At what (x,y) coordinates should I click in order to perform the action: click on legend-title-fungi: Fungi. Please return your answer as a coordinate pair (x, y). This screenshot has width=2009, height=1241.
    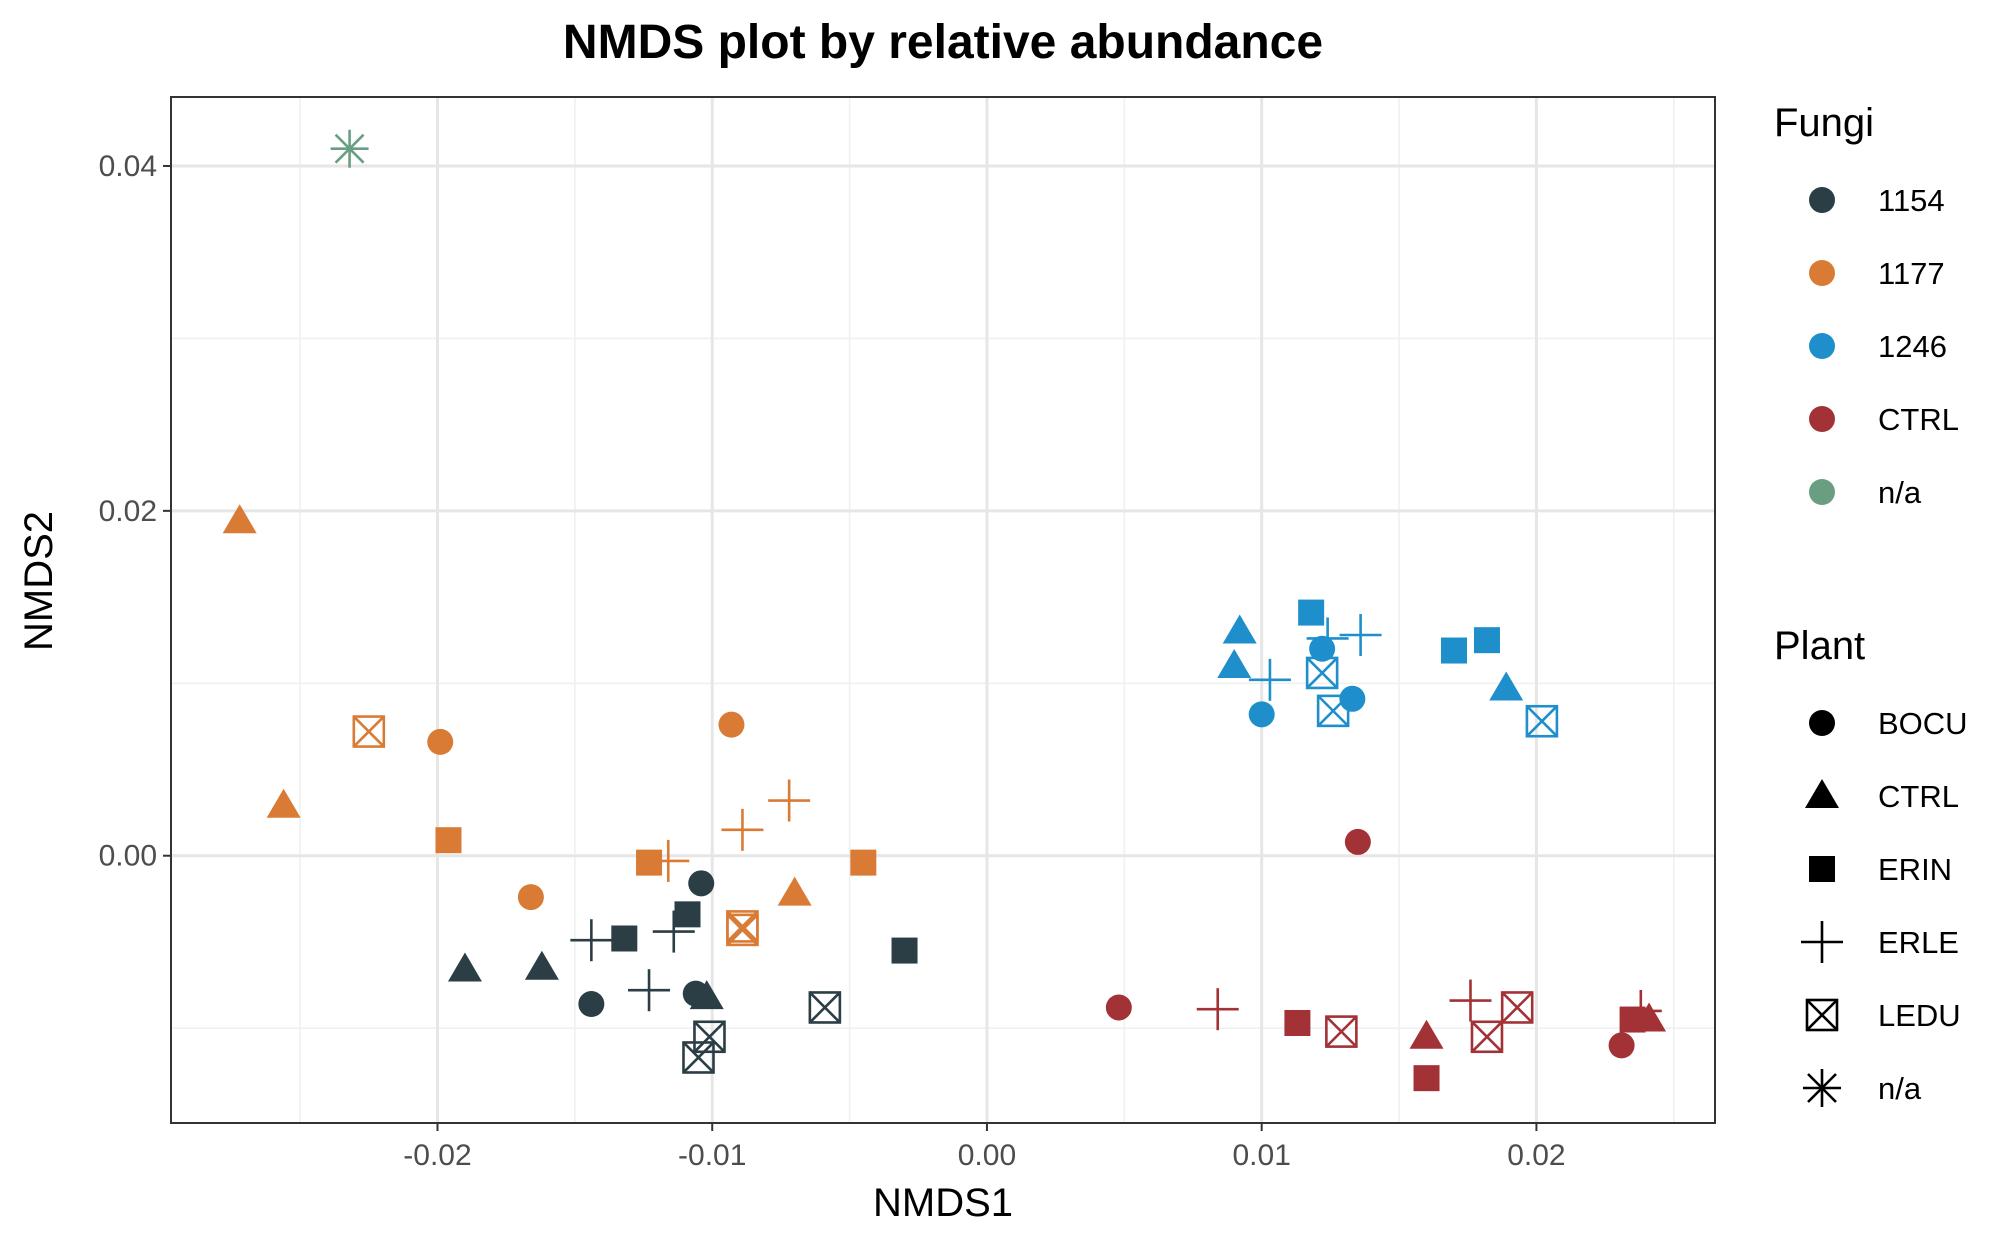
    Looking at the image, I should click on (1824, 123).